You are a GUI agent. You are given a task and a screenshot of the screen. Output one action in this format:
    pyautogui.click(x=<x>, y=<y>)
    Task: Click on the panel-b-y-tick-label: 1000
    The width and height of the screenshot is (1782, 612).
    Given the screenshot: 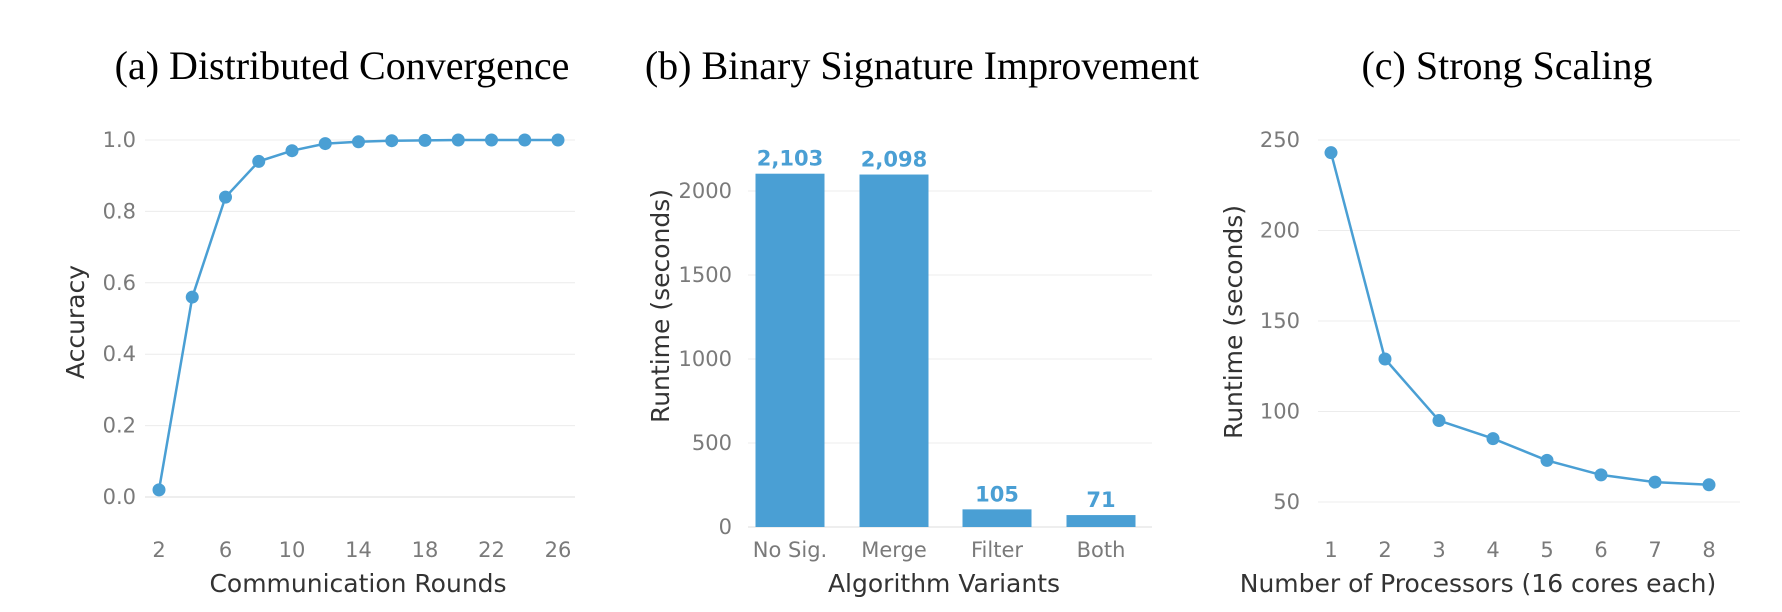 What is the action you would take?
    pyautogui.click(x=705, y=359)
    